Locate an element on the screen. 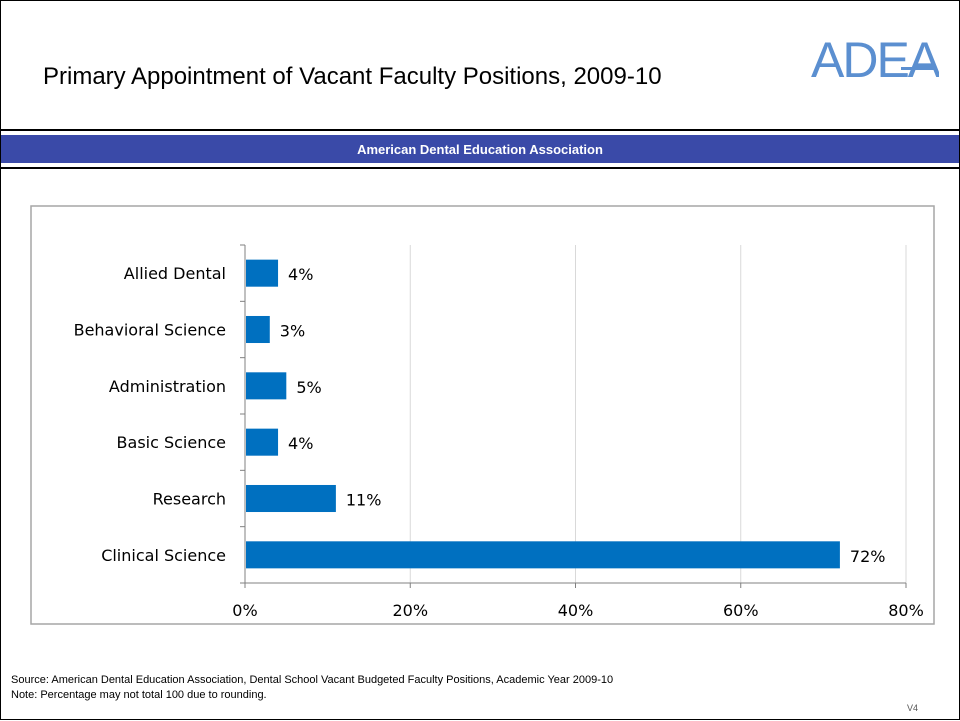 This screenshot has width=960, height=721. x-tick-label: 20% is located at coordinates (410, 610).